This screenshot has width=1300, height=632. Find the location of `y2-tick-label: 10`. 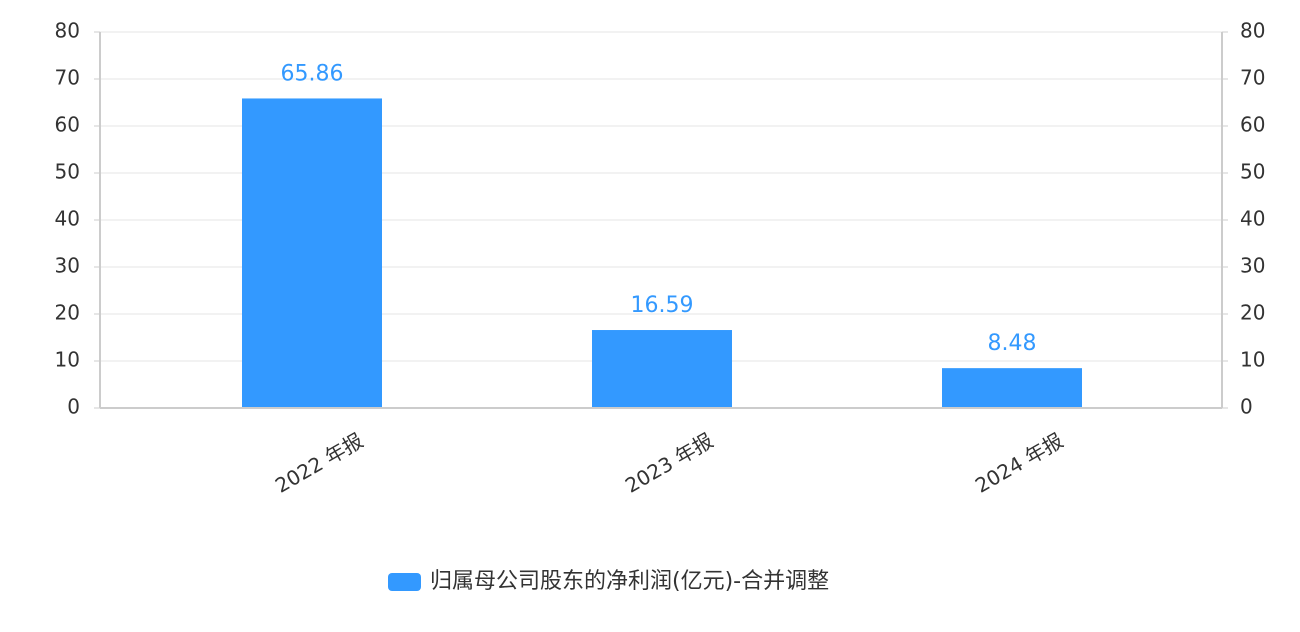

y2-tick-label: 10 is located at coordinates (1252, 360).